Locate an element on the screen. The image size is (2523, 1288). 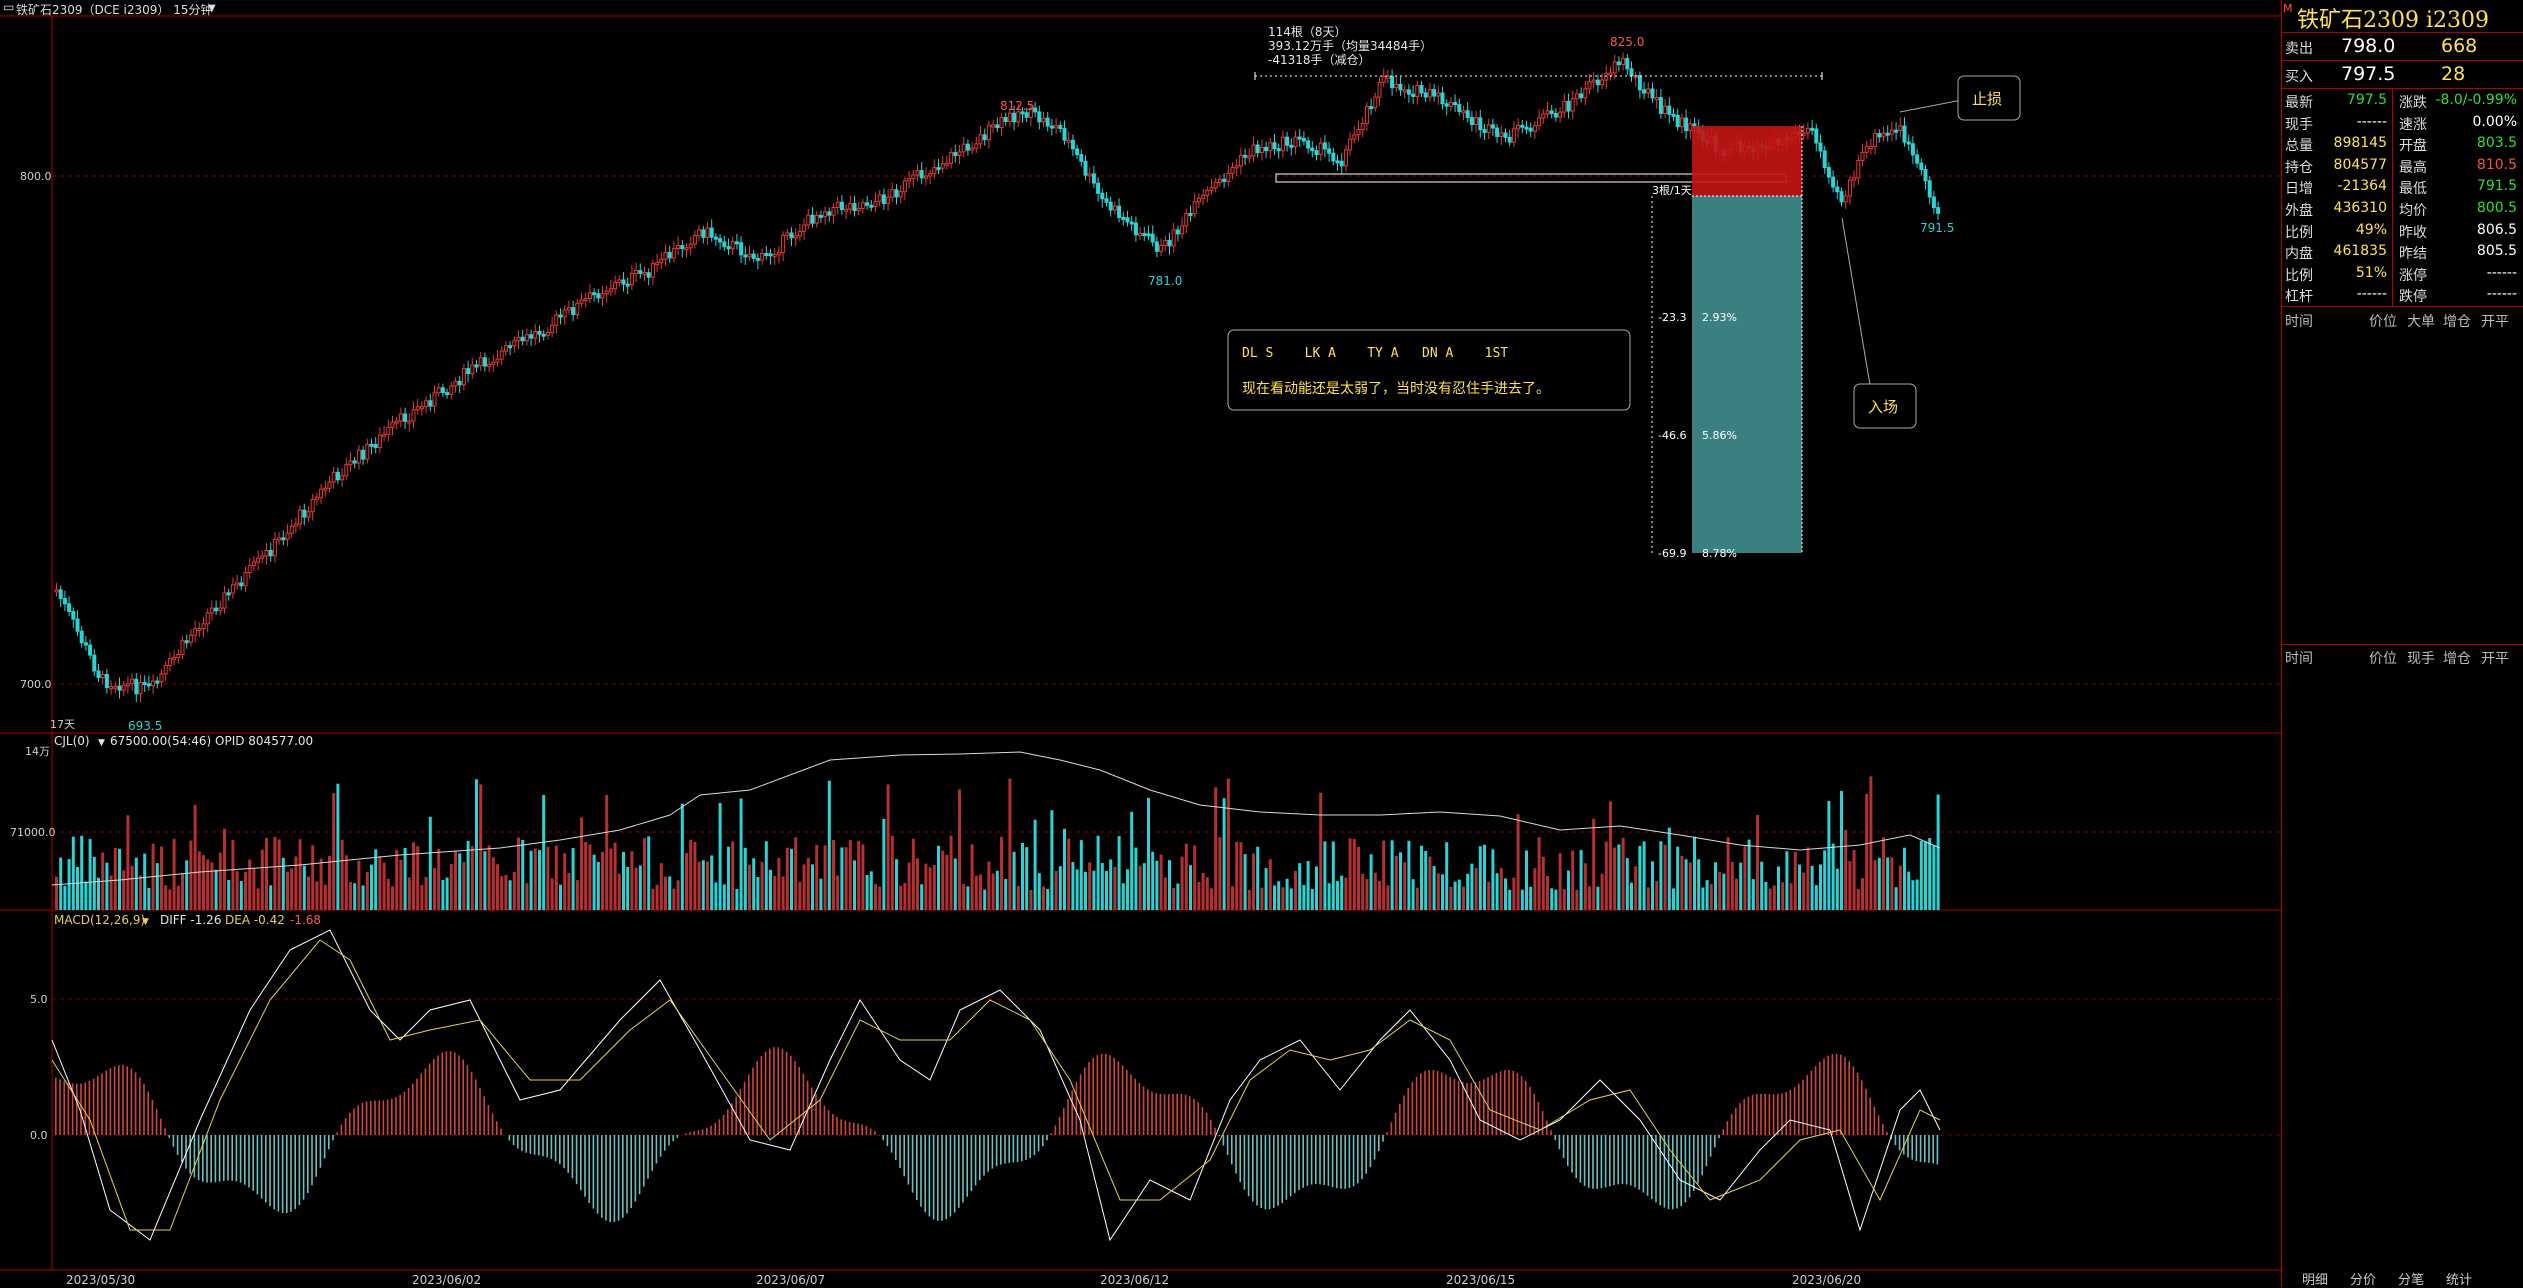
buy-qty: 28 is located at coordinates (2453, 74).